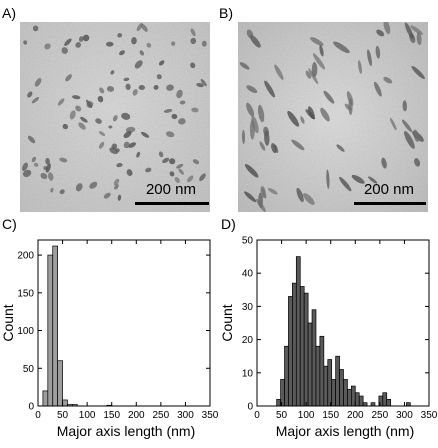  Describe the element at coordinates (248, 307) in the screenshot. I see `y-tick-label: 30` at that location.